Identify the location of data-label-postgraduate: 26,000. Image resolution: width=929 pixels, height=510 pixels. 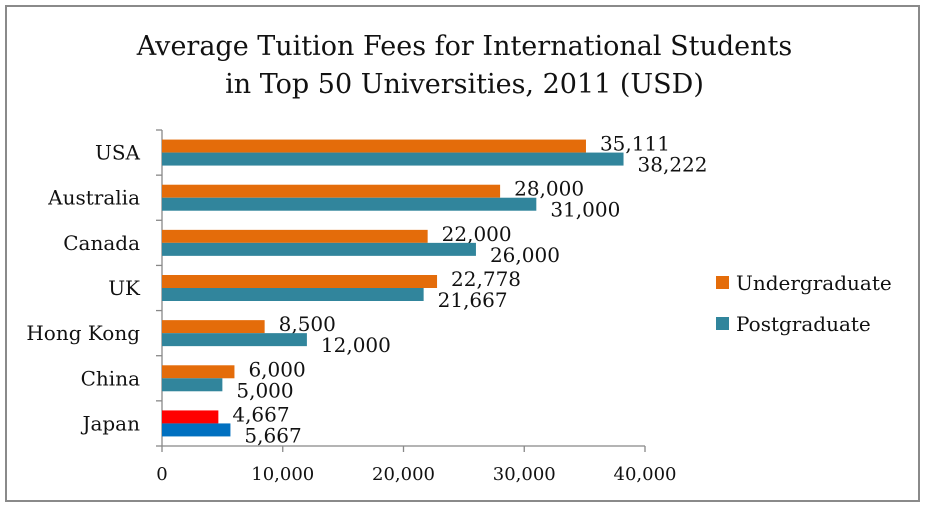
(525, 255).